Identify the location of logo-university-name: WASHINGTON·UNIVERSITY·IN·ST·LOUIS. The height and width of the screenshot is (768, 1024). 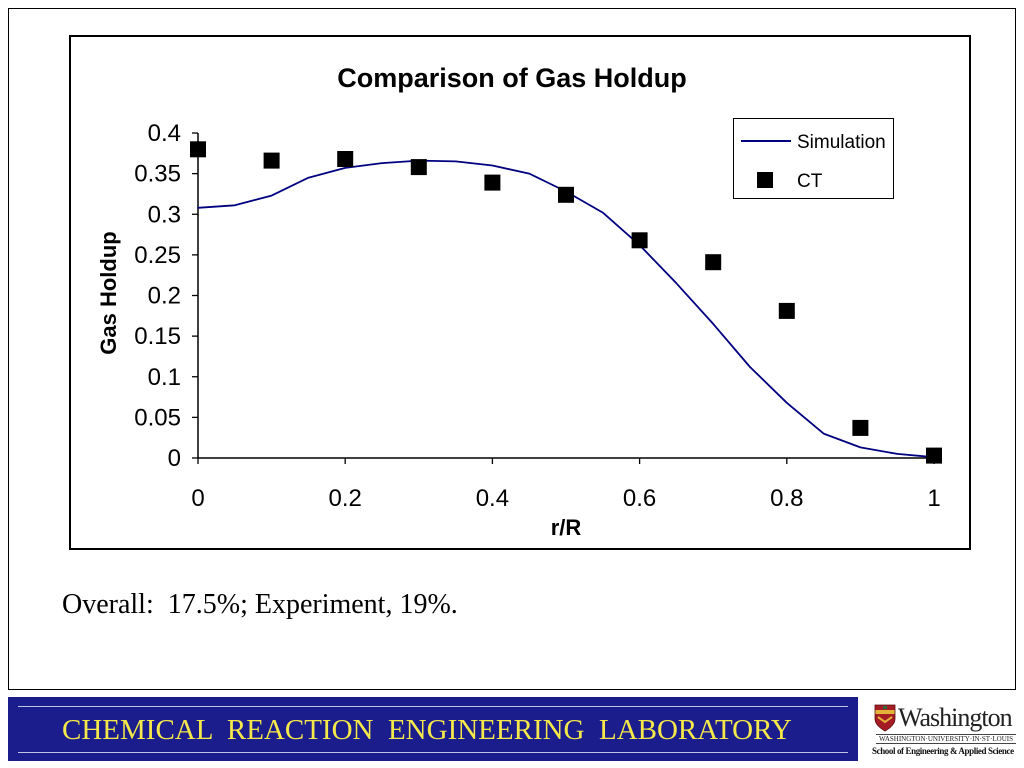
(946, 739).